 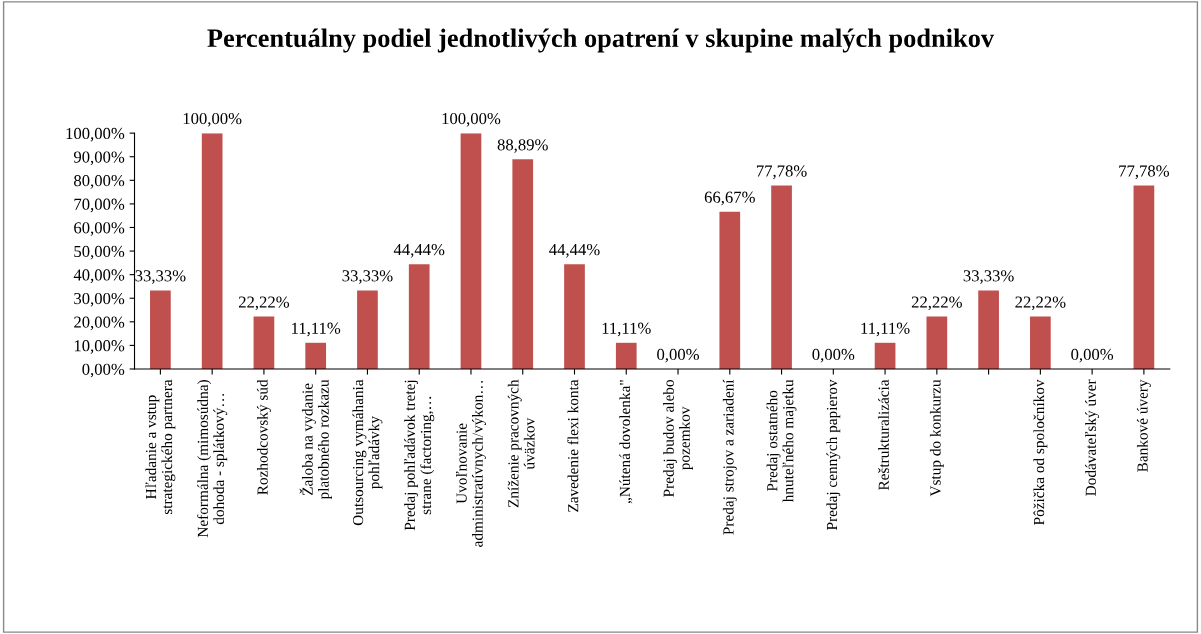 I want to click on x-tick-label: Zavedenie flexi konta, so click(x=573, y=445).